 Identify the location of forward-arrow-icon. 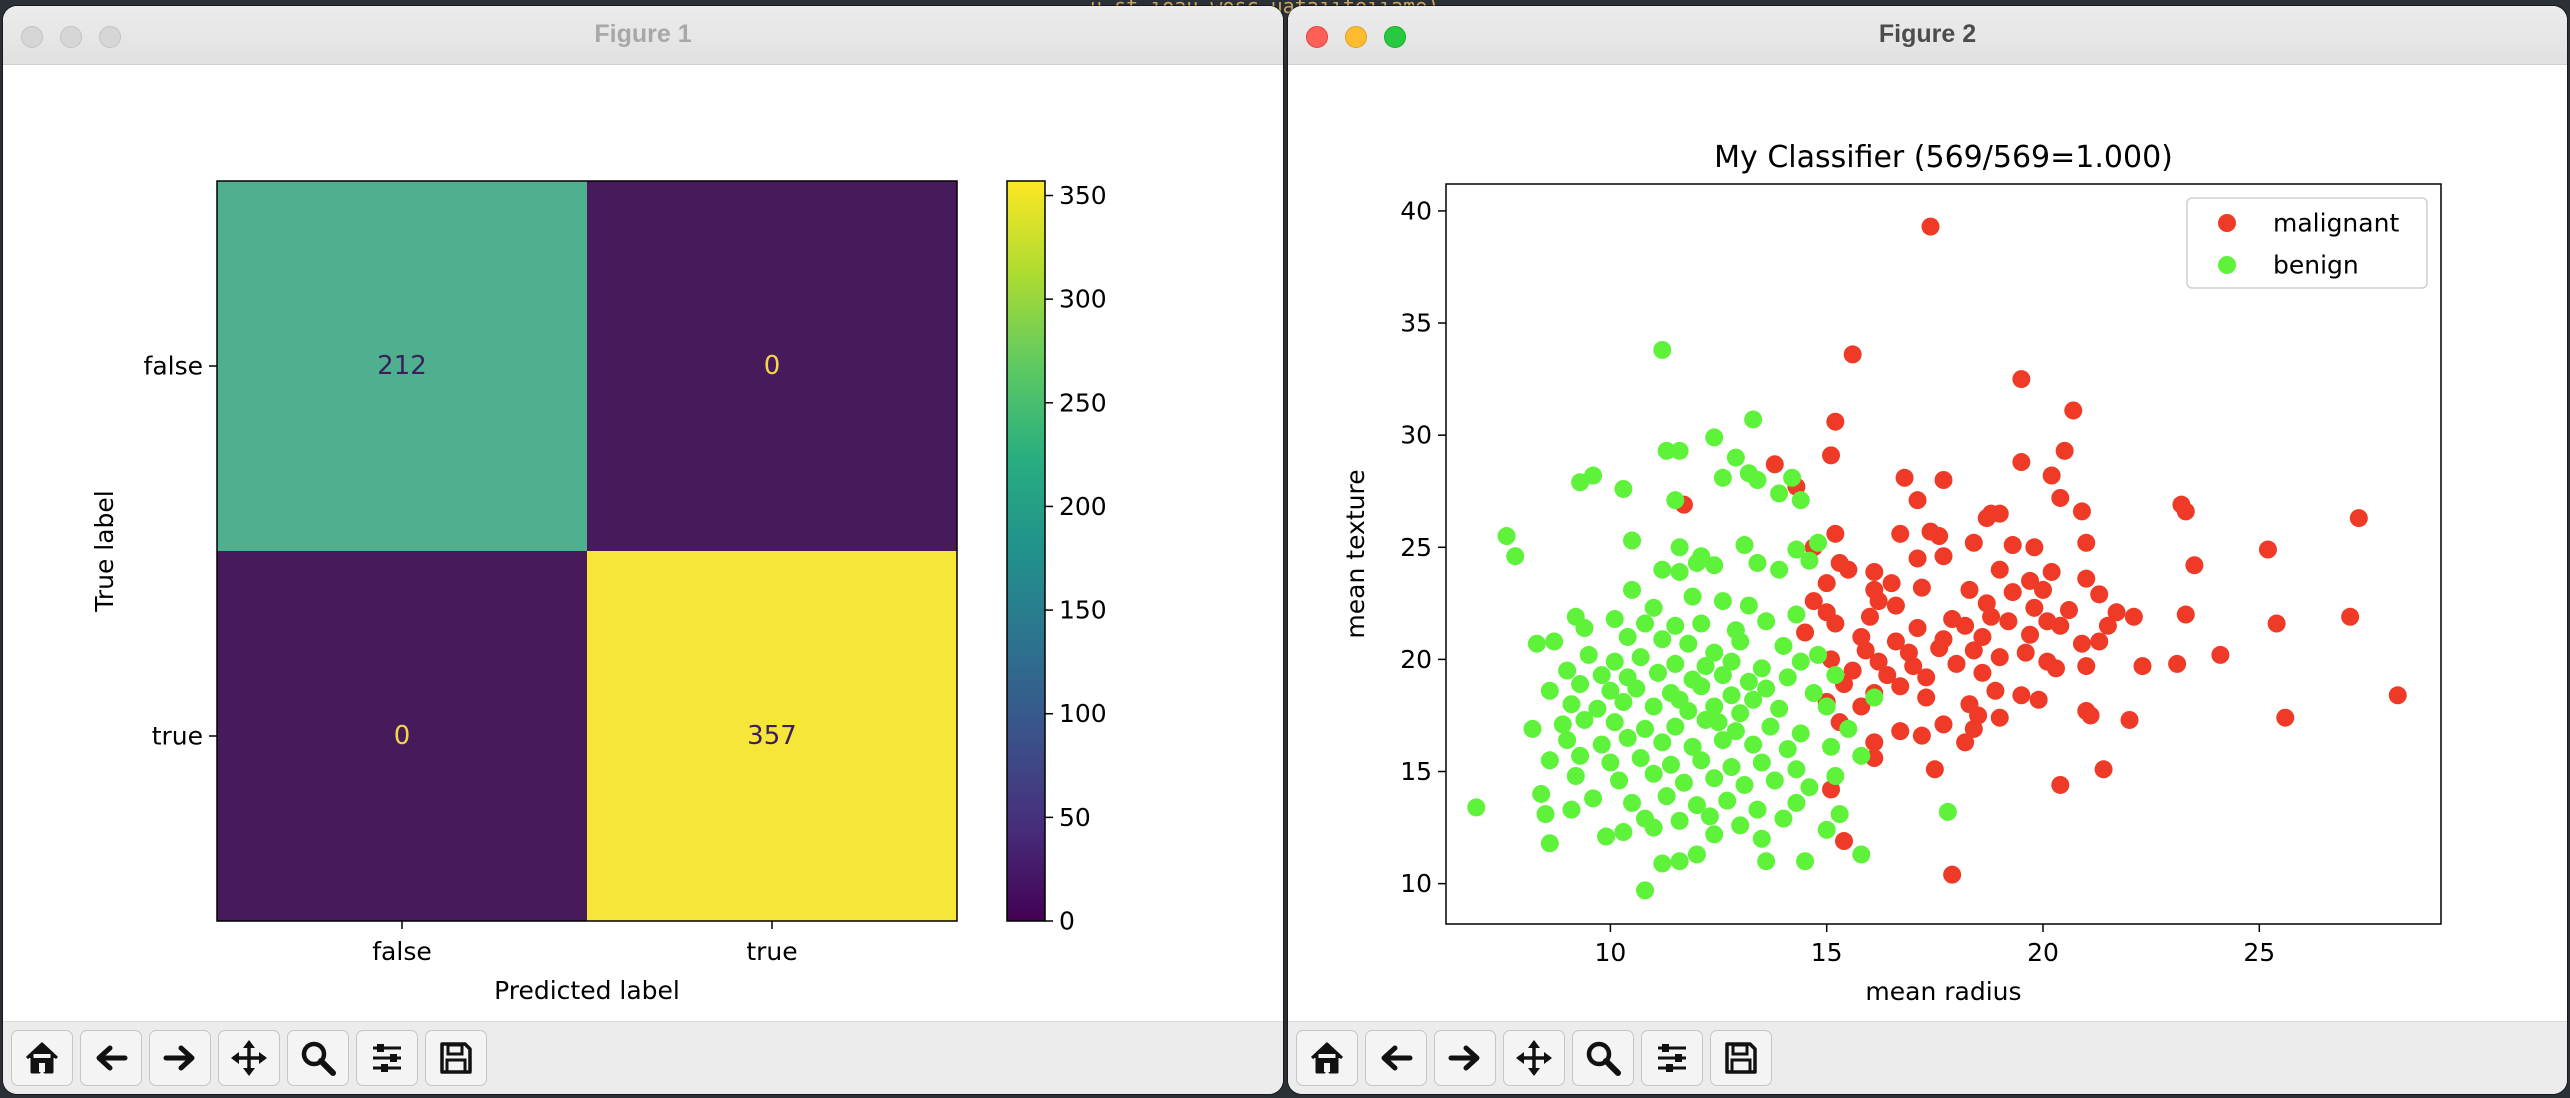
(179, 1058).